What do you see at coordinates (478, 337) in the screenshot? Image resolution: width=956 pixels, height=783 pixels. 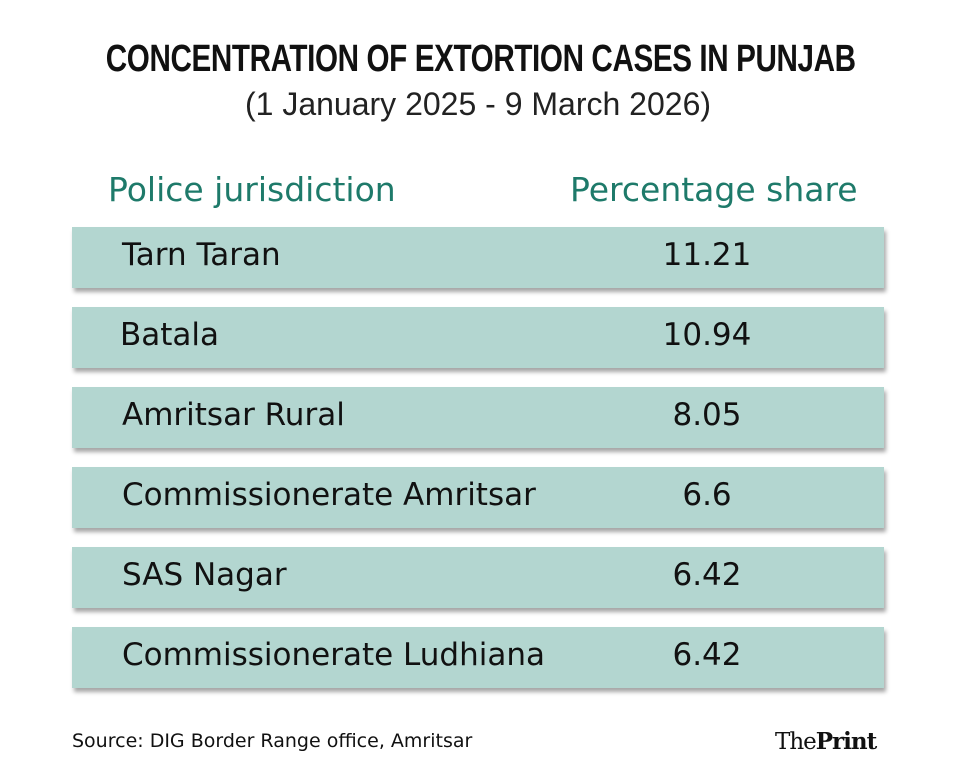 I see `table-row: Batala 10.94` at bounding box center [478, 337].